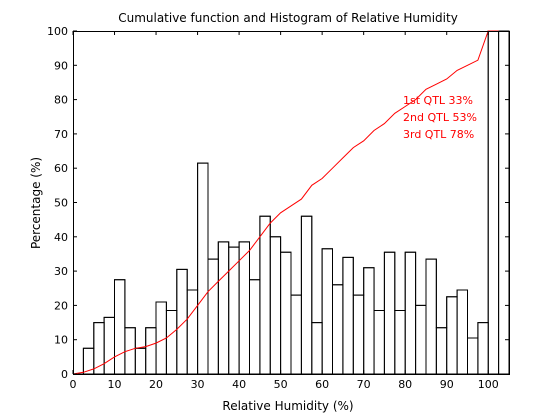  What do you see at coordinates (61, 65) in the screenshot?
I see `y-tick-label: 90` at bounding box center [61, 65].